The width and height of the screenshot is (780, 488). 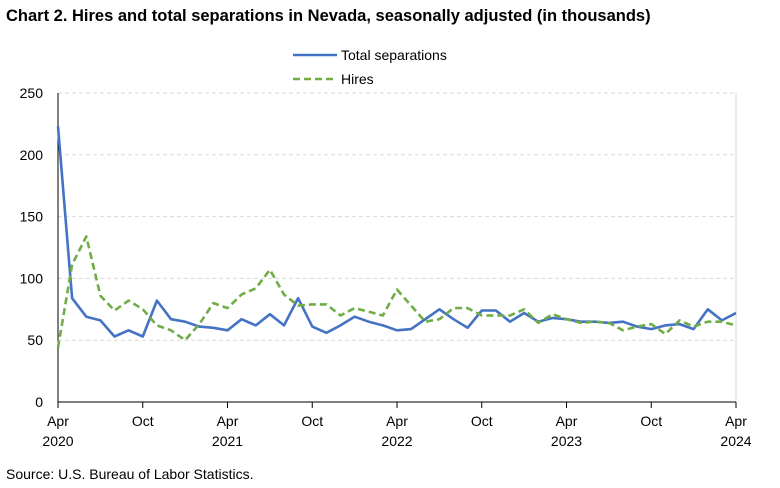 I want to click on legend: Total separations Hires, so click(x=370, y=67).